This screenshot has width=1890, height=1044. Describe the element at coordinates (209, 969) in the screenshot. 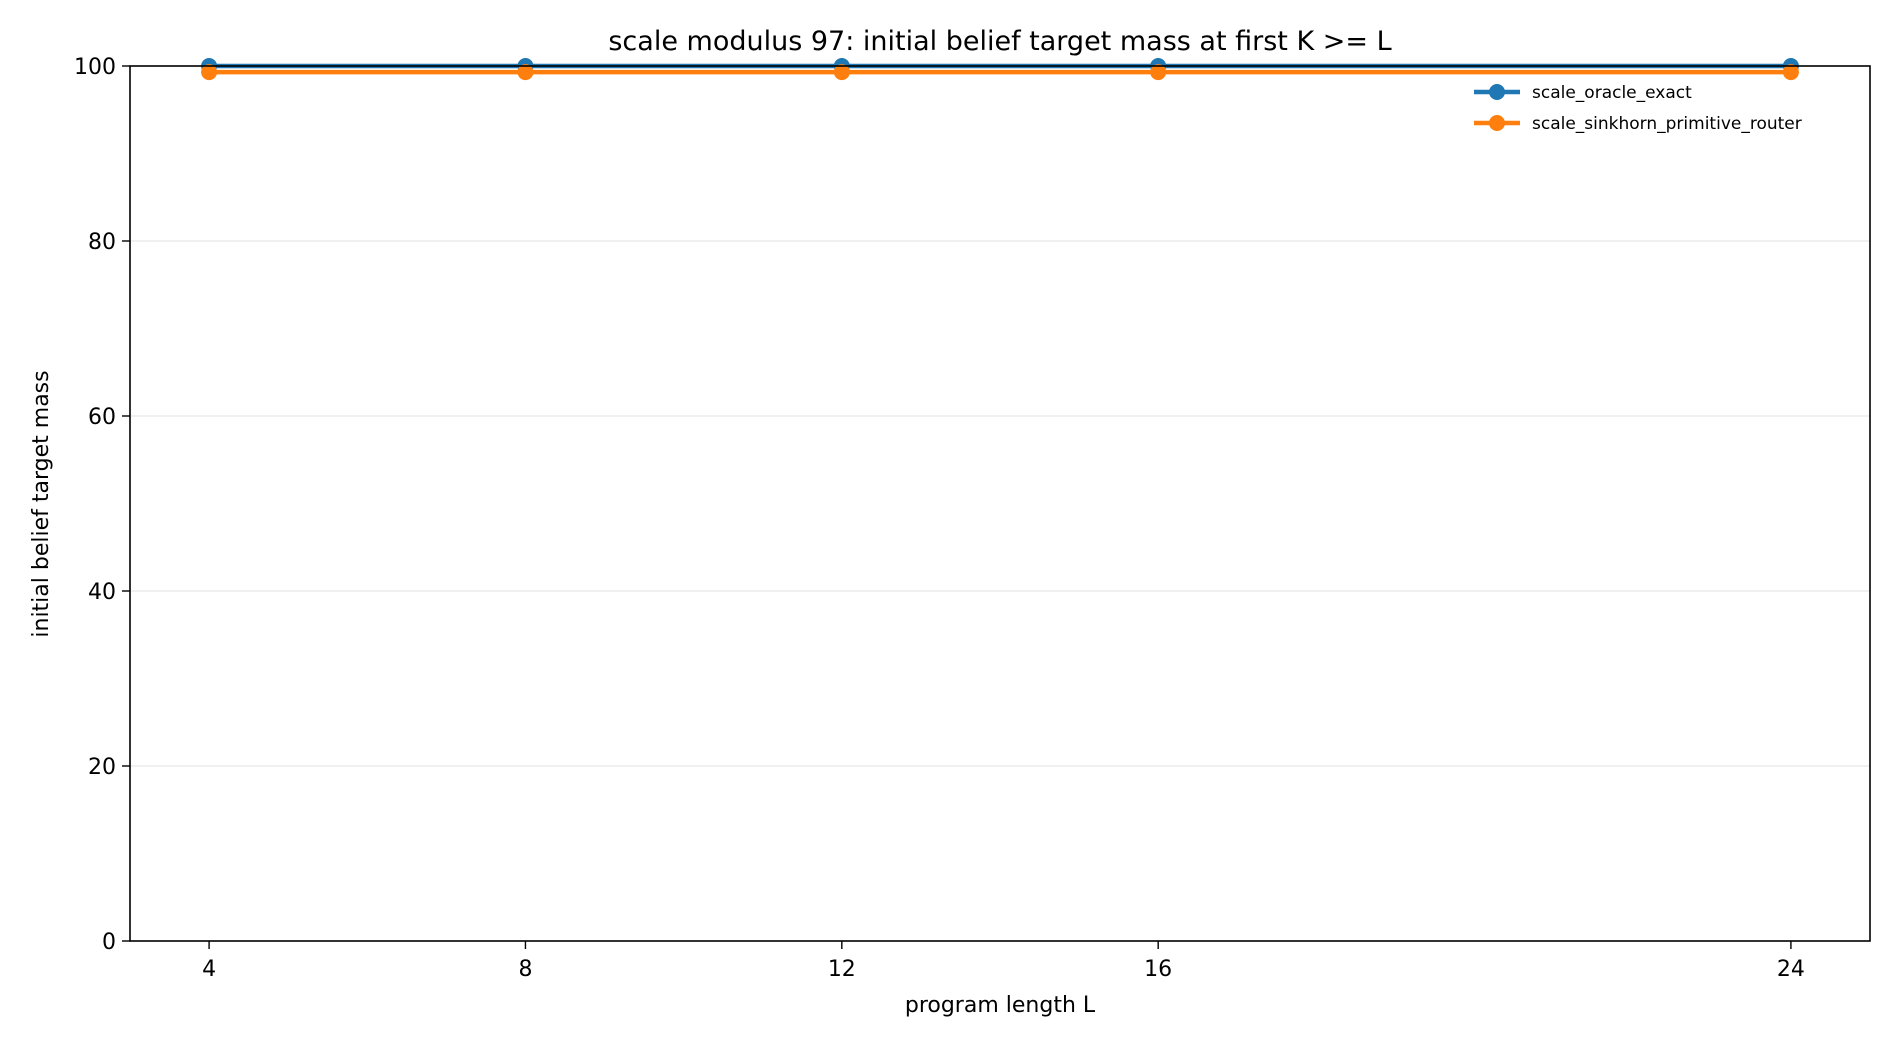

I see `x-tick-label: 4` at that location.